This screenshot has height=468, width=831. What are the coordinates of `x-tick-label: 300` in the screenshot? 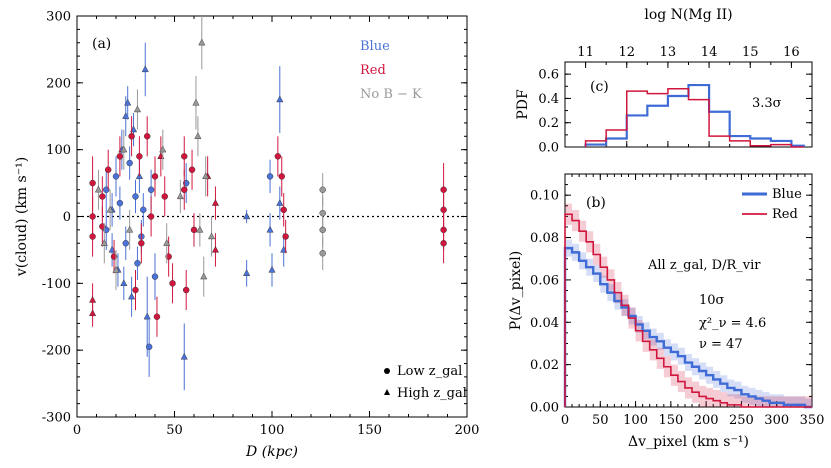 It's located at (776, 420).